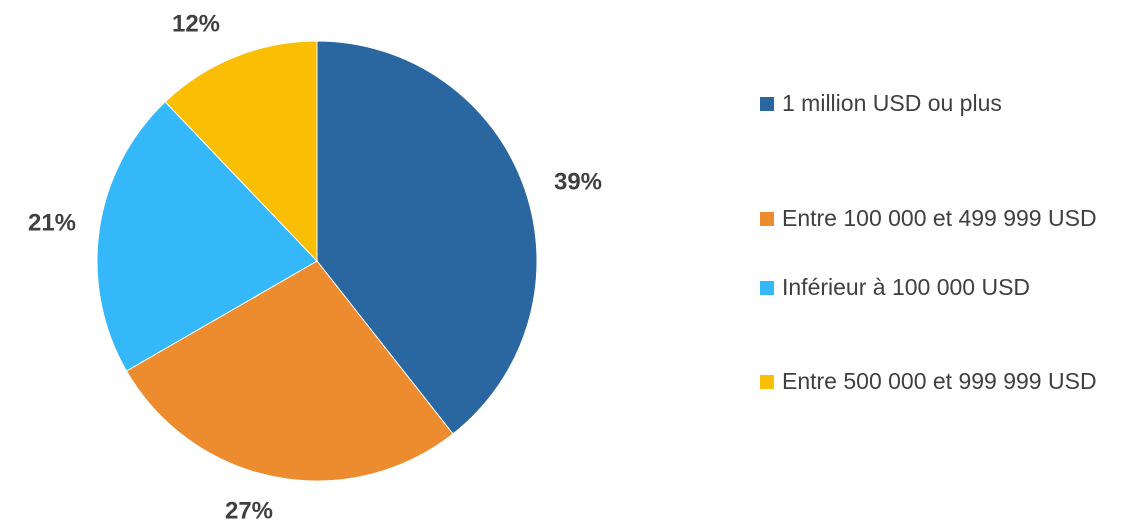 This screenshot has width=1128, height=523. Describe the element at coordinates (52, 222) in the screenshot. I see `value-label-under-100k: 21%` at that location.